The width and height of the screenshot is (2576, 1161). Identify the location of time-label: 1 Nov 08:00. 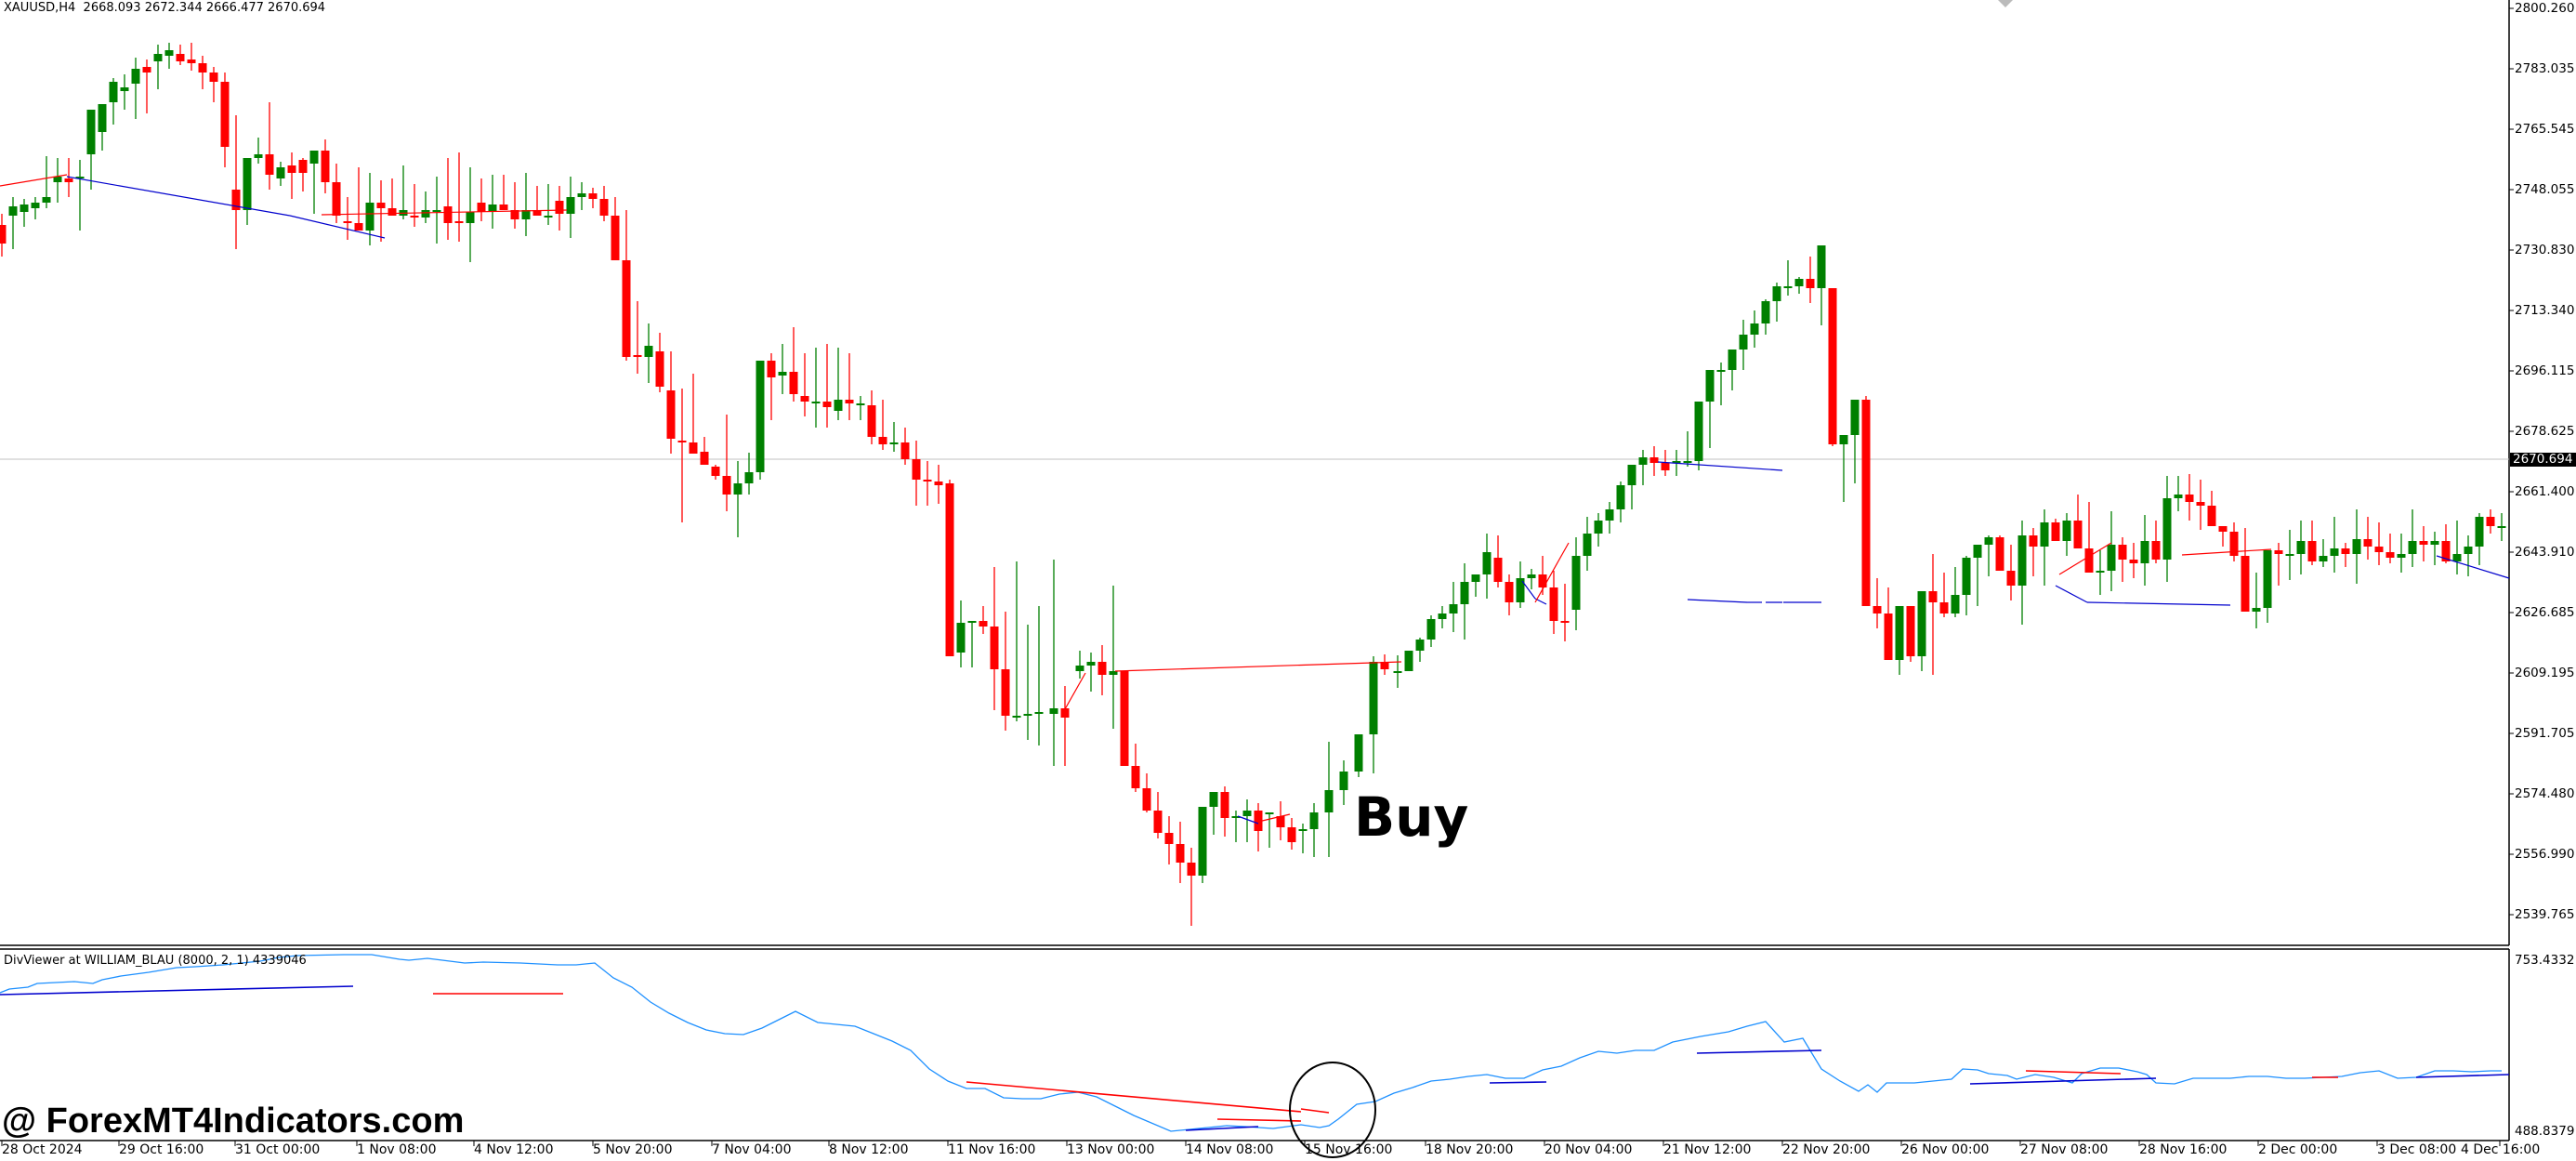
(397, 1149).